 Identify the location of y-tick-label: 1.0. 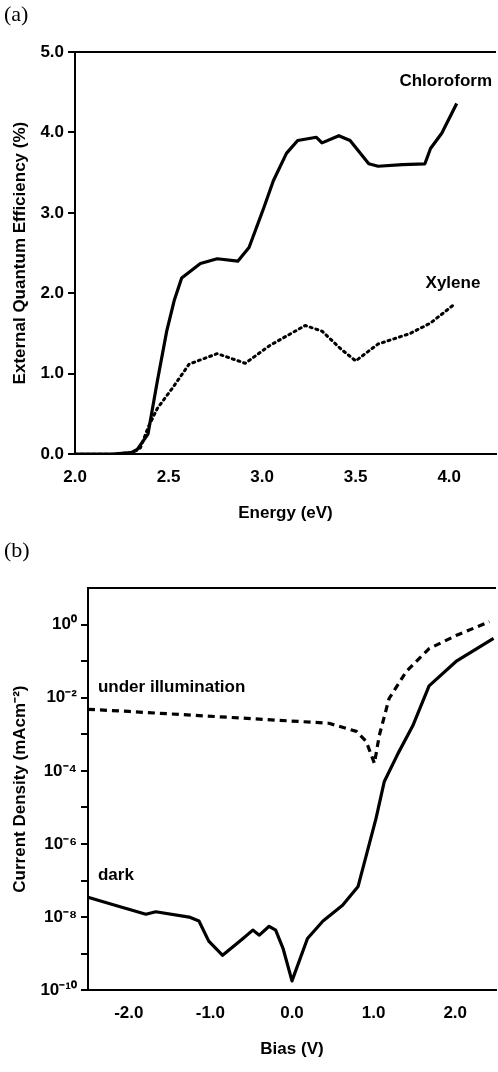
(52, 373).